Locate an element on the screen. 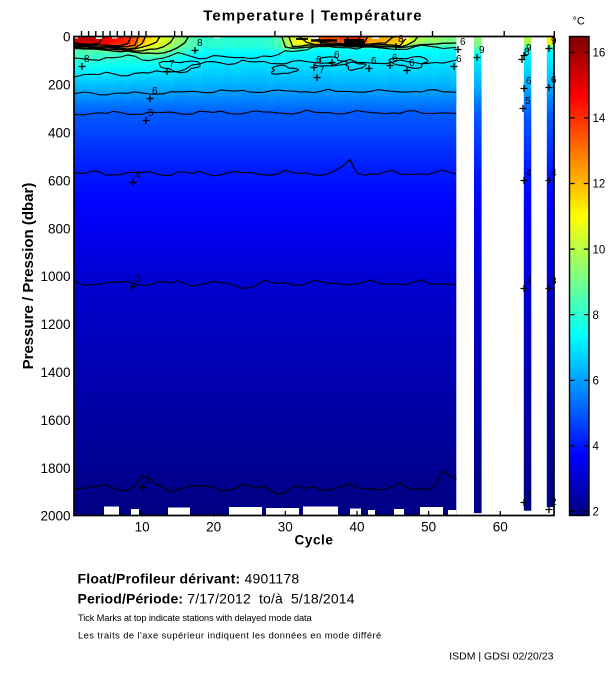  svg-text: 1400 is located at coordinates (55, 372).